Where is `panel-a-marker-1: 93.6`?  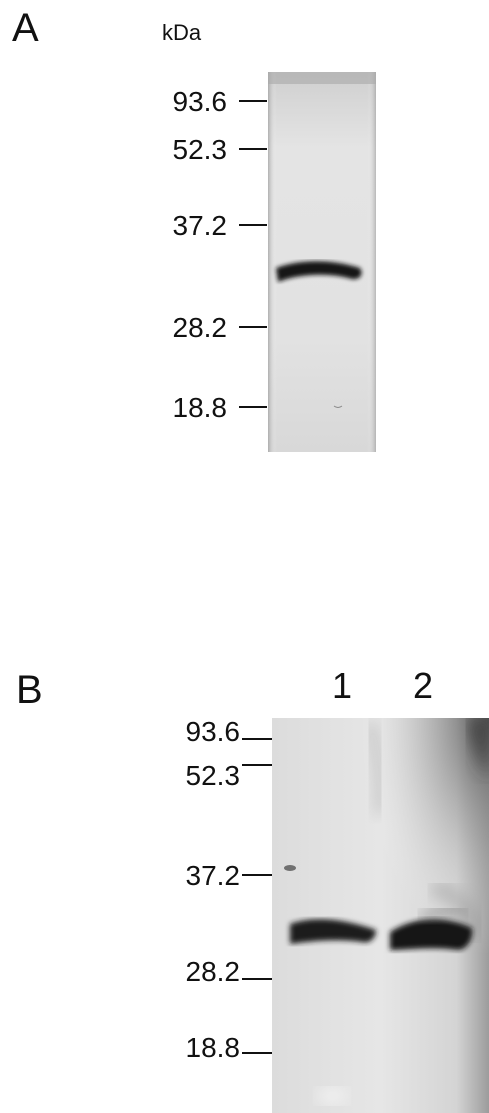
panel-a-marker-1: 93.6 is located at coordinates (200, 101).